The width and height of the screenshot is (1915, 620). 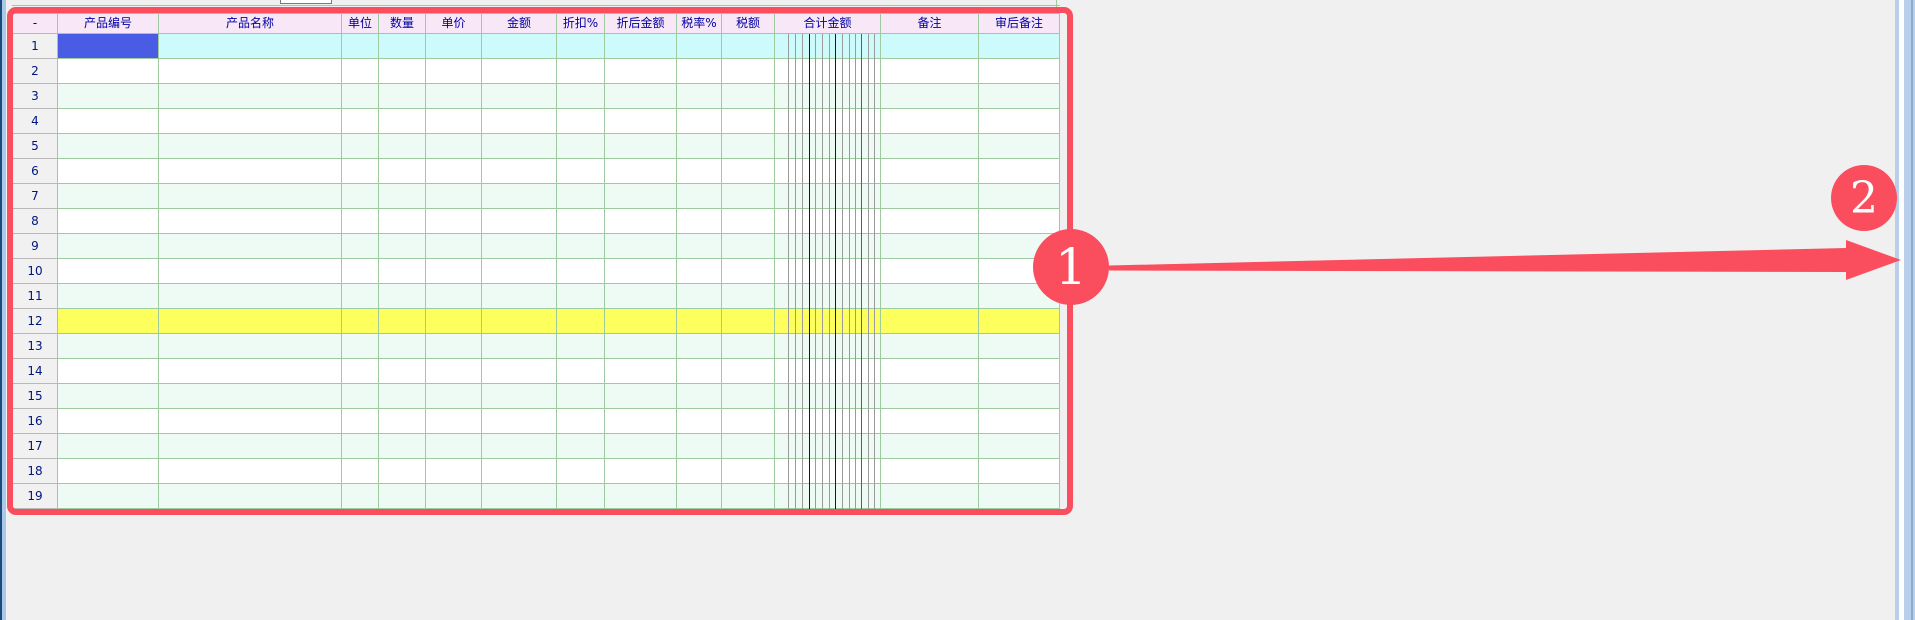 I want to click on col-header-tax-rate-percent: 税率%, so click(x=699, y=24).